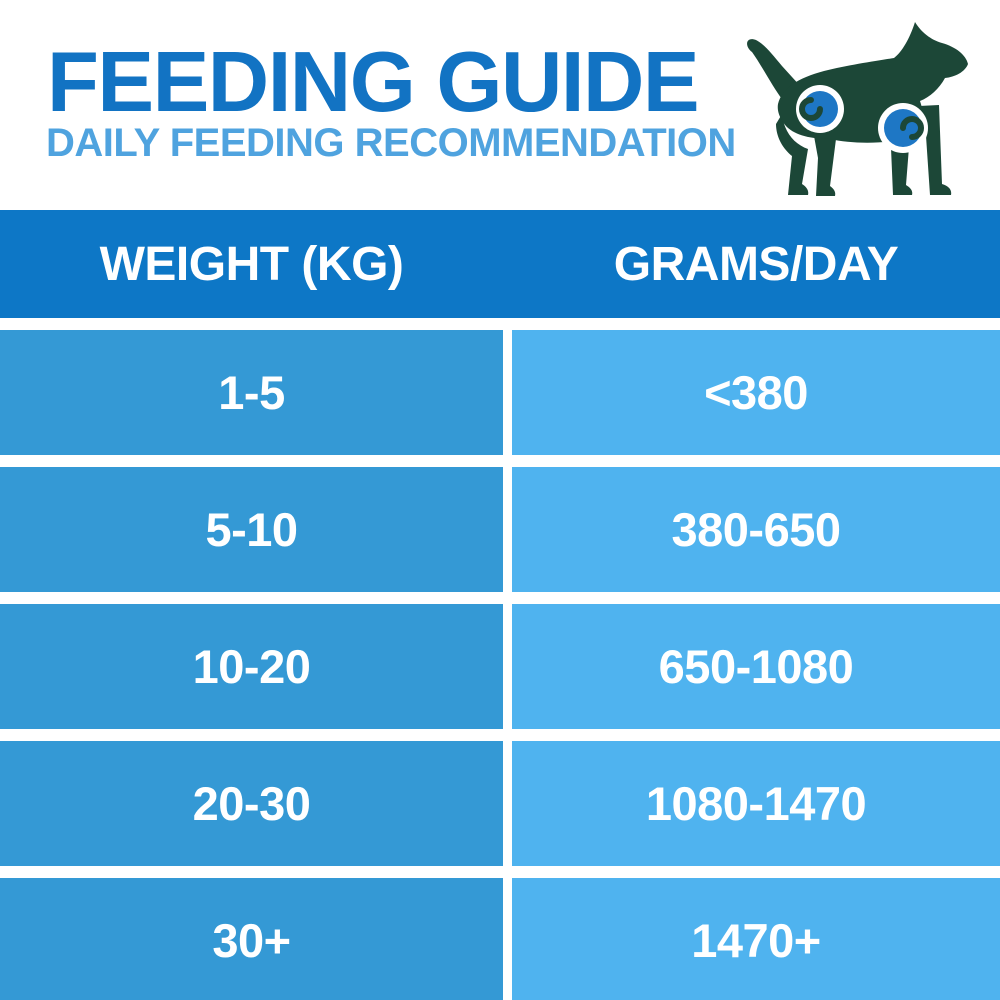  I want to click on table-row: 10-20 650-1080, so click(500, 666).